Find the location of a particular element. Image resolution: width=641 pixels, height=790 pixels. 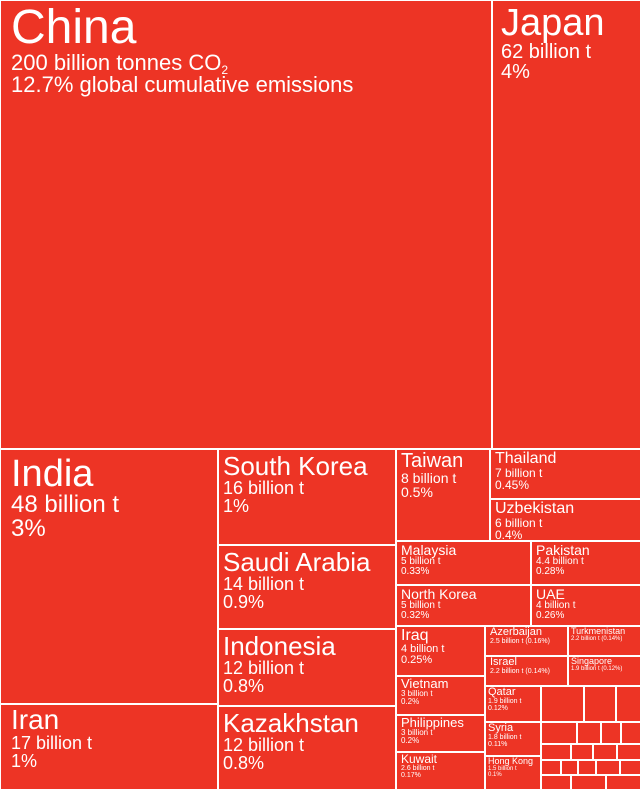

country-name-label: Kuwait is located at coordinates (419, 759).